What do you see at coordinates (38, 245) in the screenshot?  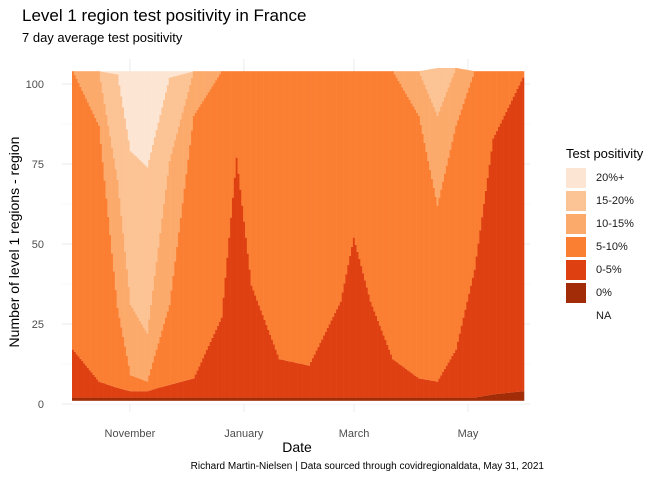 I see `y-tick-label: 50` at bounding box center [38, 245].